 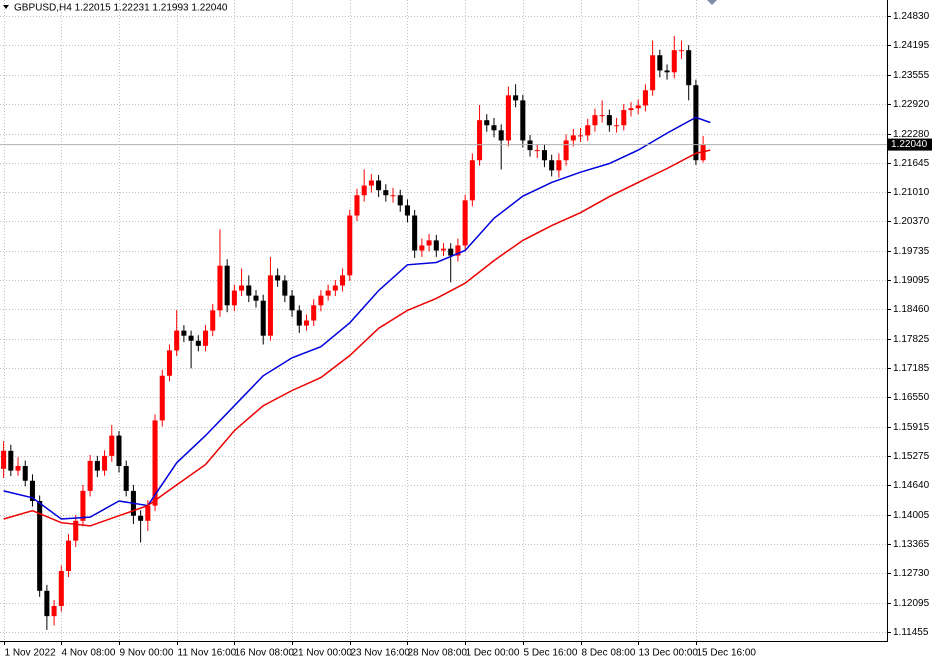 What do you see at coordinates (712, 2) in the screenshot?
I see `shift-marker` at bounding box center [712, 2].